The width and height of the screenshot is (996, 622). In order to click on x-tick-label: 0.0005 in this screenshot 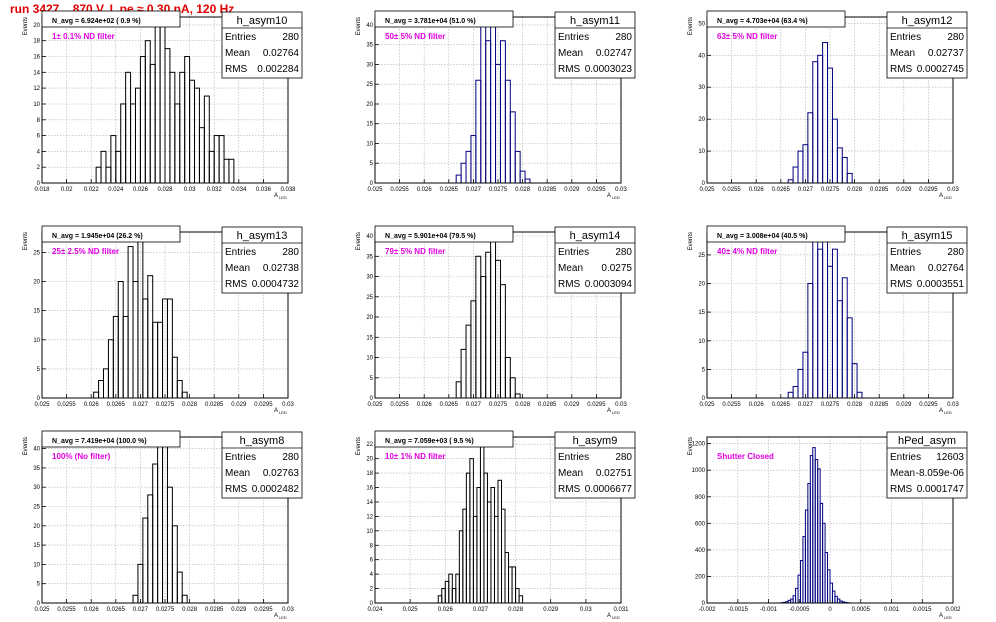, I will do `click(861, 610)`.